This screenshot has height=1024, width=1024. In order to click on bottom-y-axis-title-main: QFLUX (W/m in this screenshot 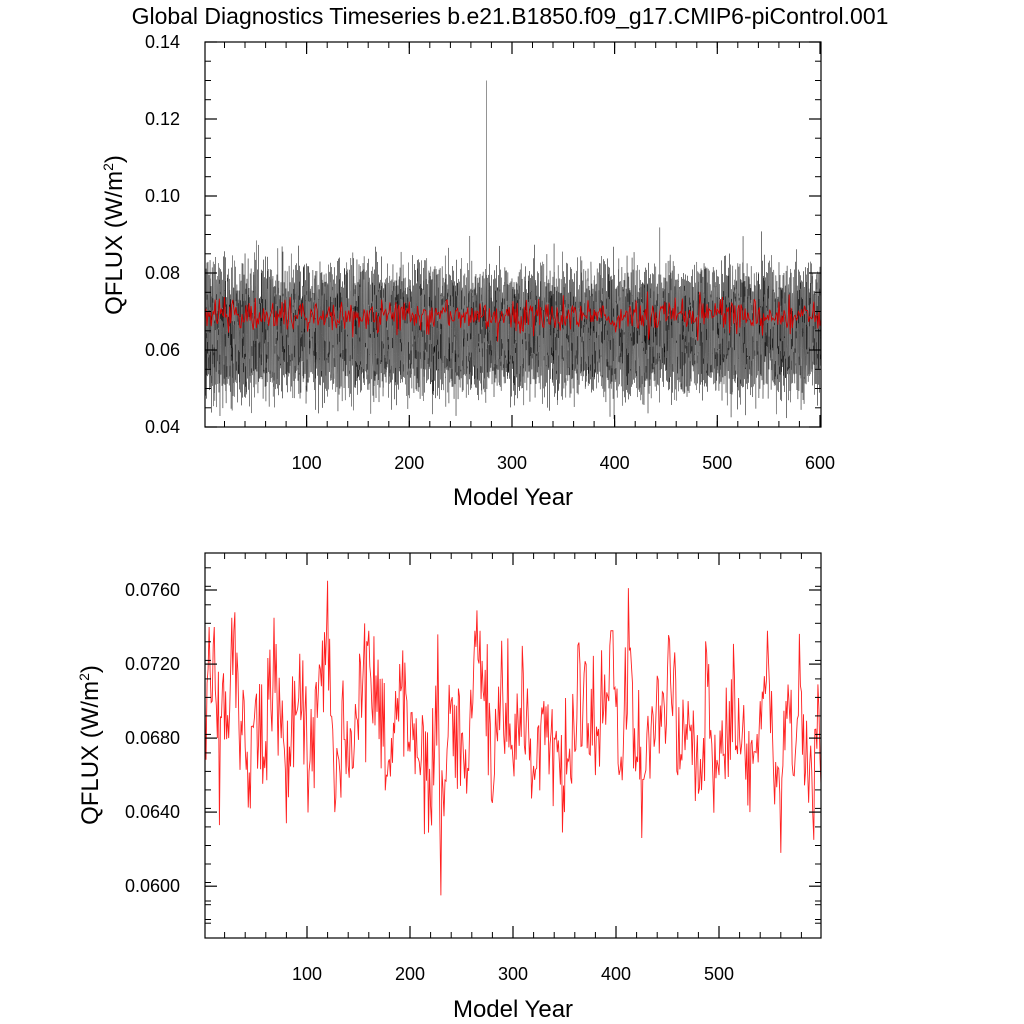, I will do `click(90, 753)`.